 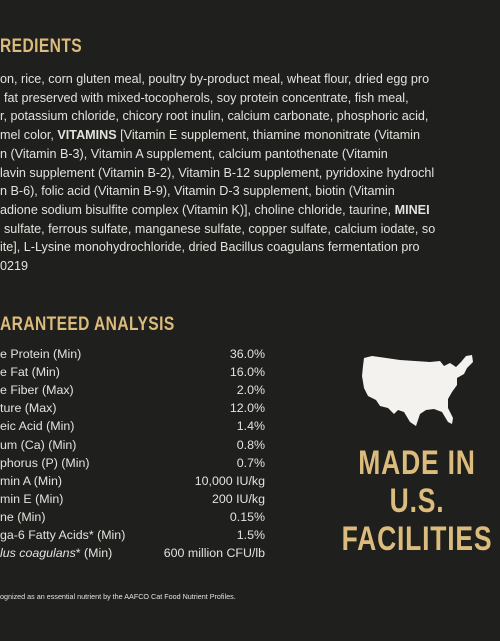 I want to click on analysis-label: e Fiber (Max), so click(x=37, y=390).